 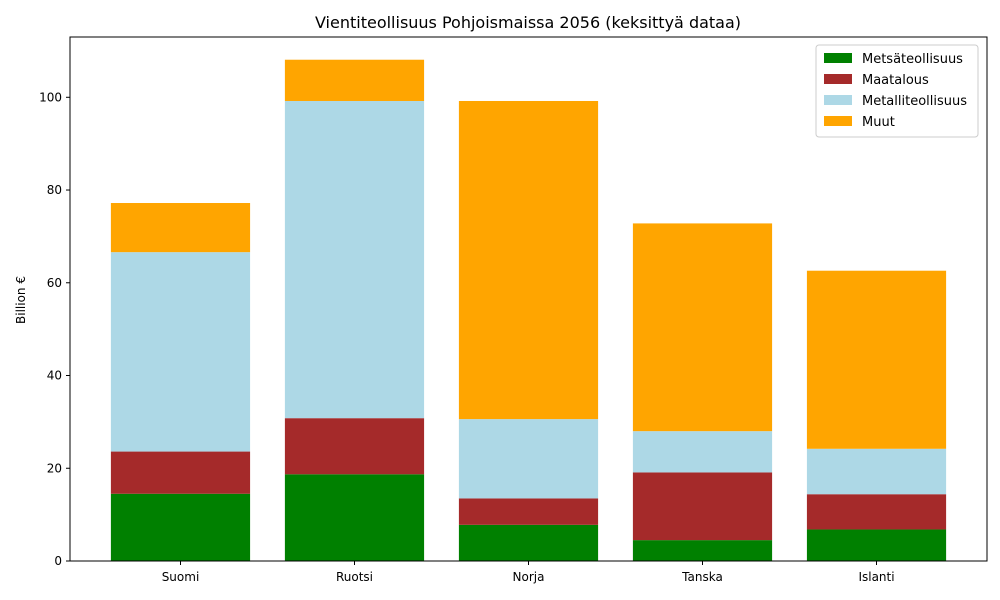 I want to click on legend-label: Metsäteollisuus, so click(x=912, y=59).